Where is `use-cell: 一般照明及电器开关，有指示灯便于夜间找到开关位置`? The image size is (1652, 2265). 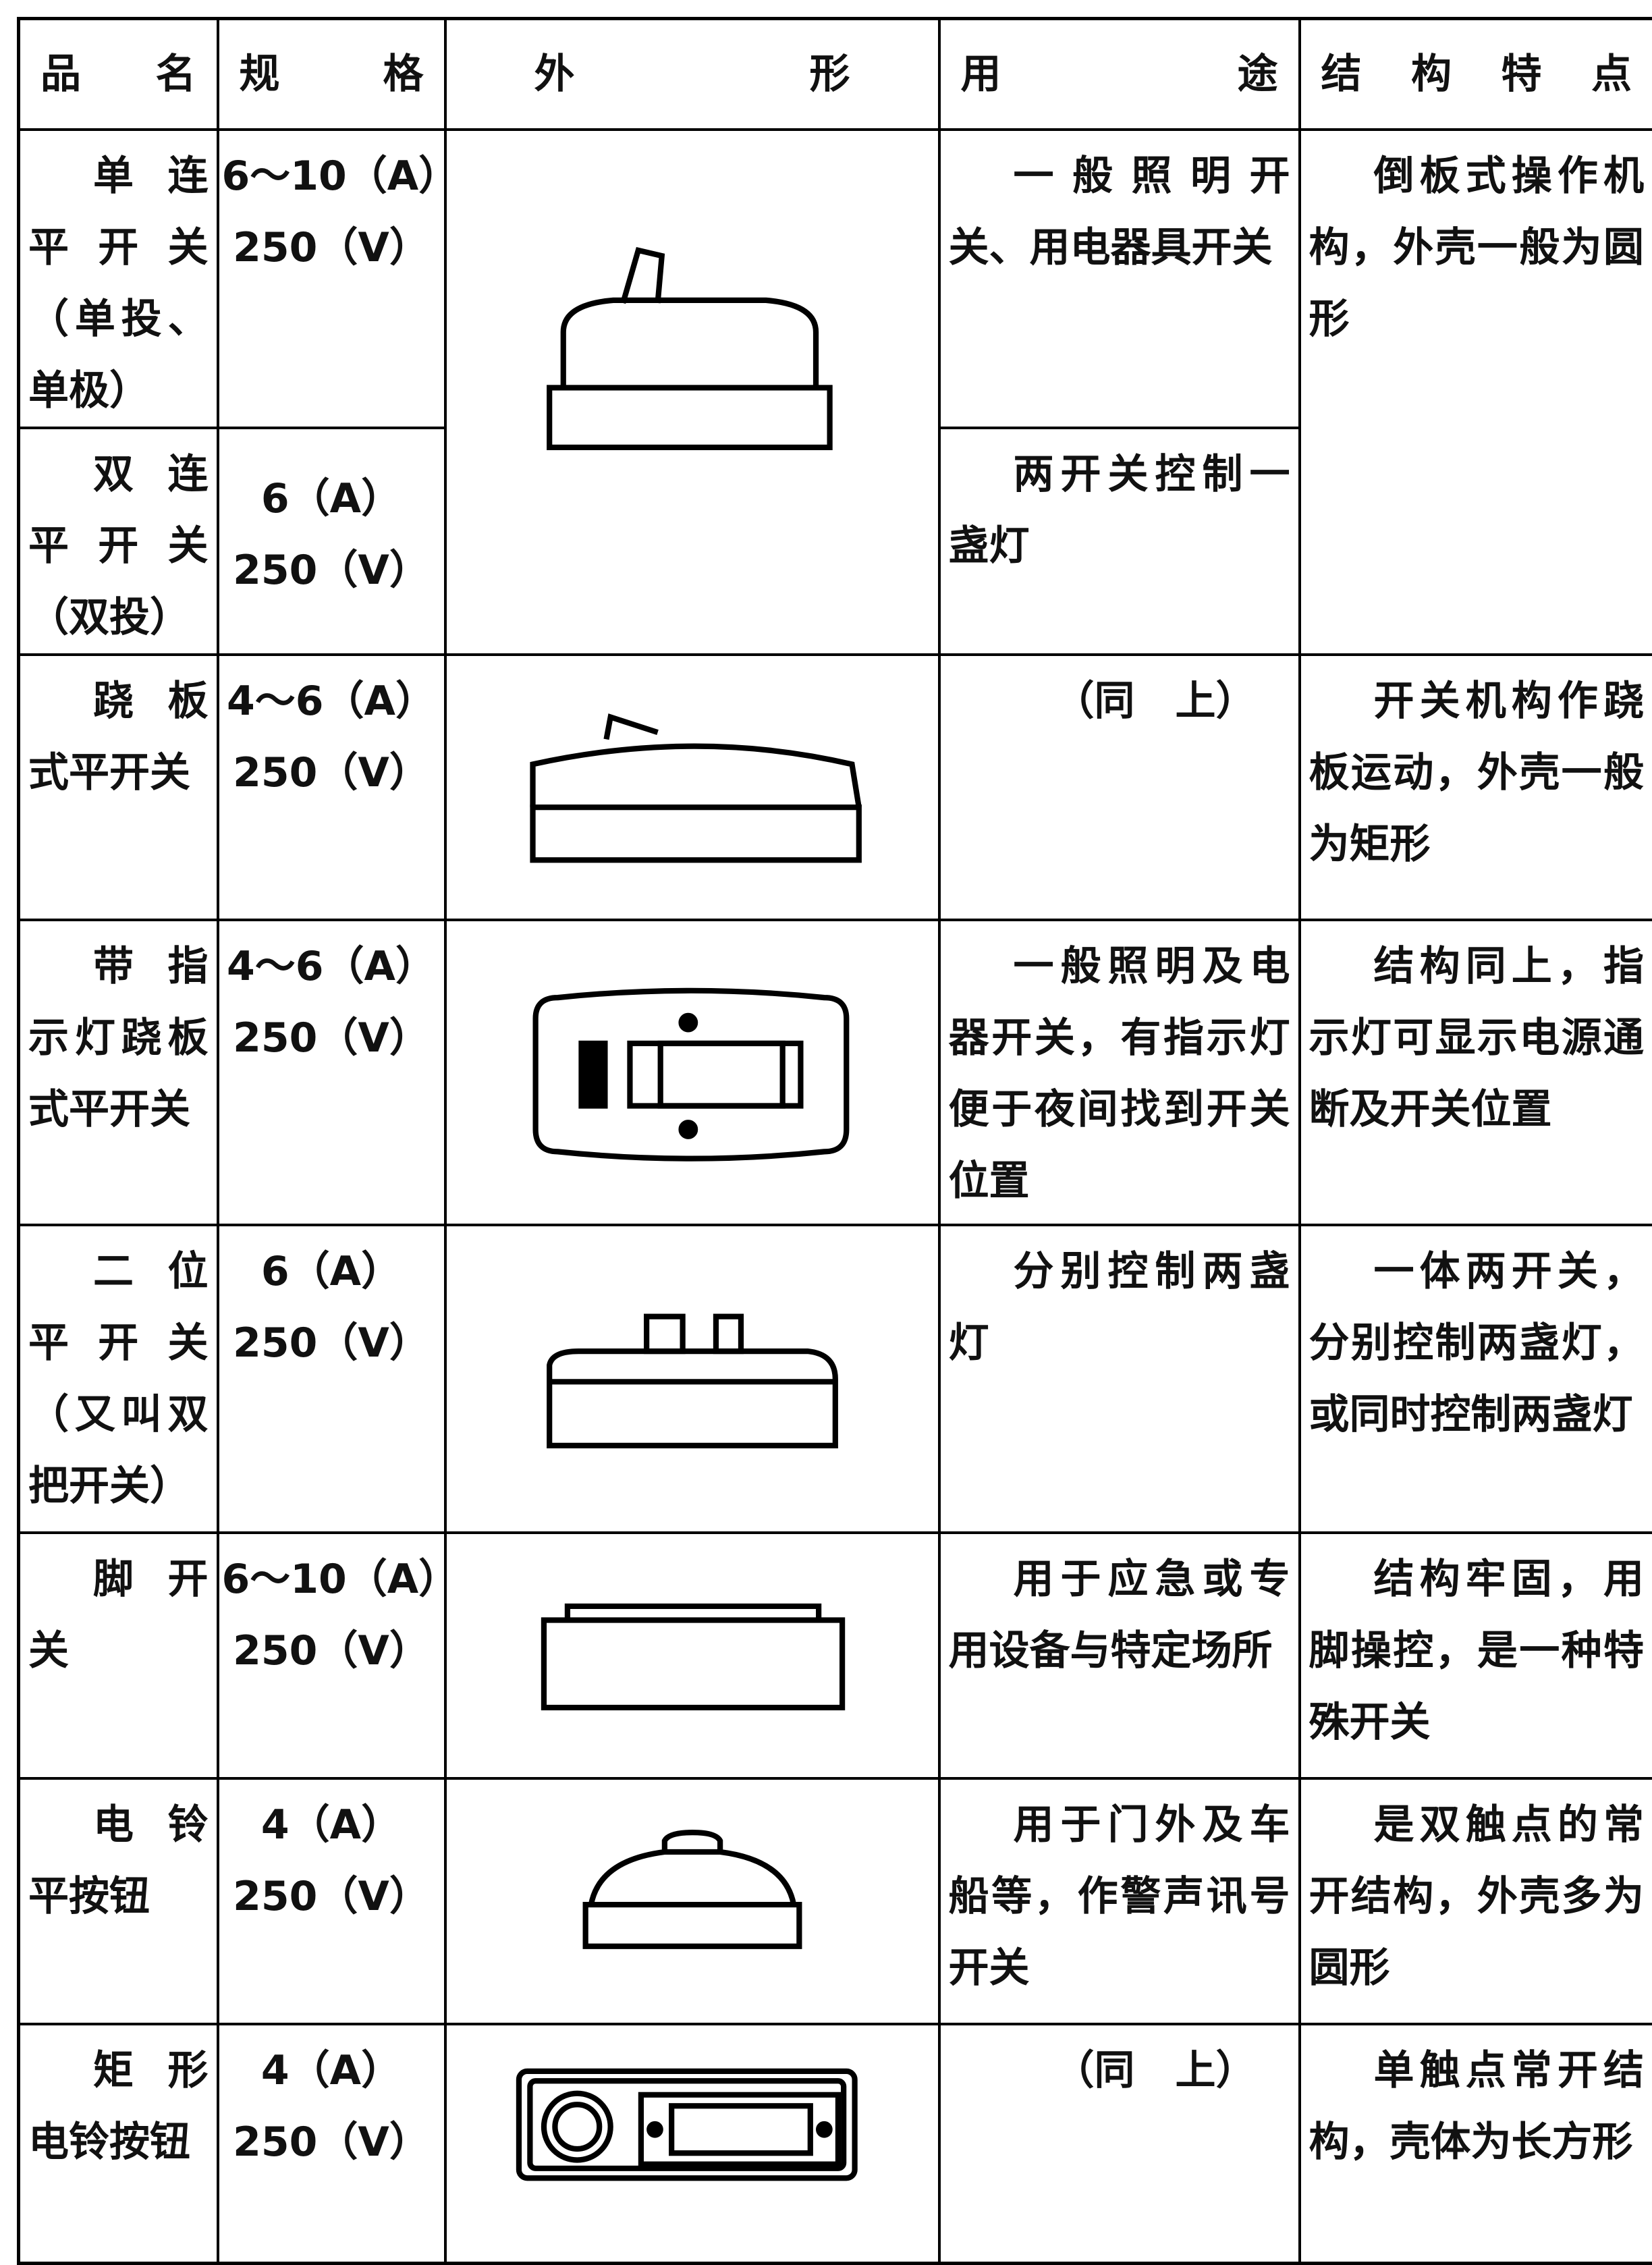 use-cell: 一般照明及电器开关，有指示灯便于夜间找到开关位置 is located at coordinates (1119, 1072).